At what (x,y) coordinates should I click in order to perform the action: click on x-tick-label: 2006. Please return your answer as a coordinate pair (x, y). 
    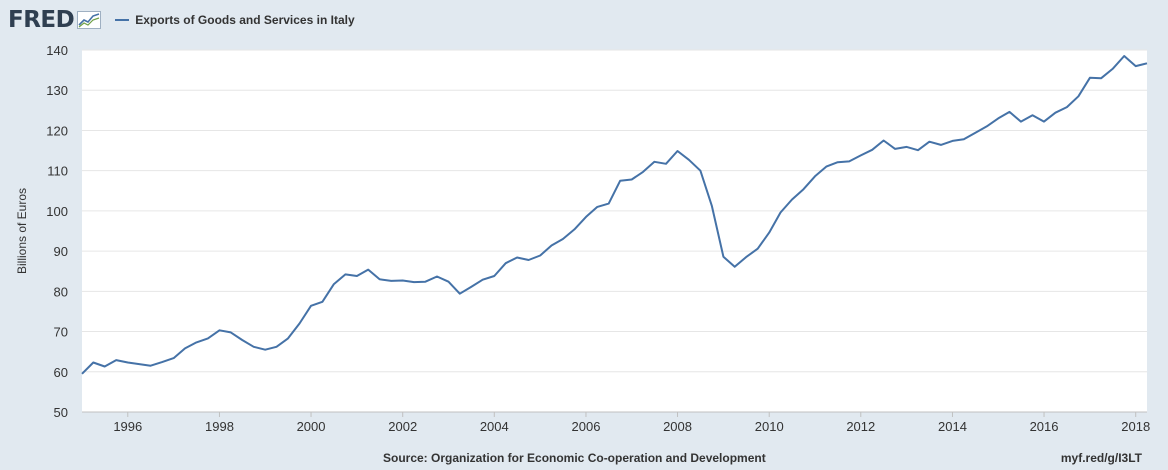
    Looking at the image, I should click on (586, 426).